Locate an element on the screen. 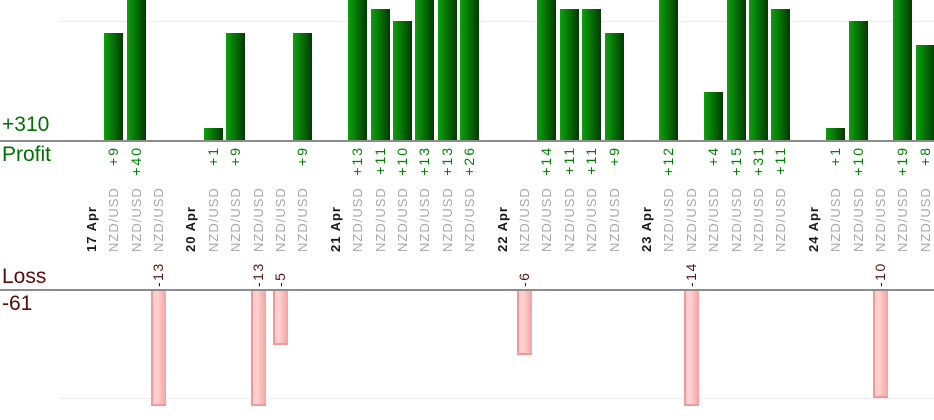  profit-axis-label: Profit is located at coordinates (27, 154).